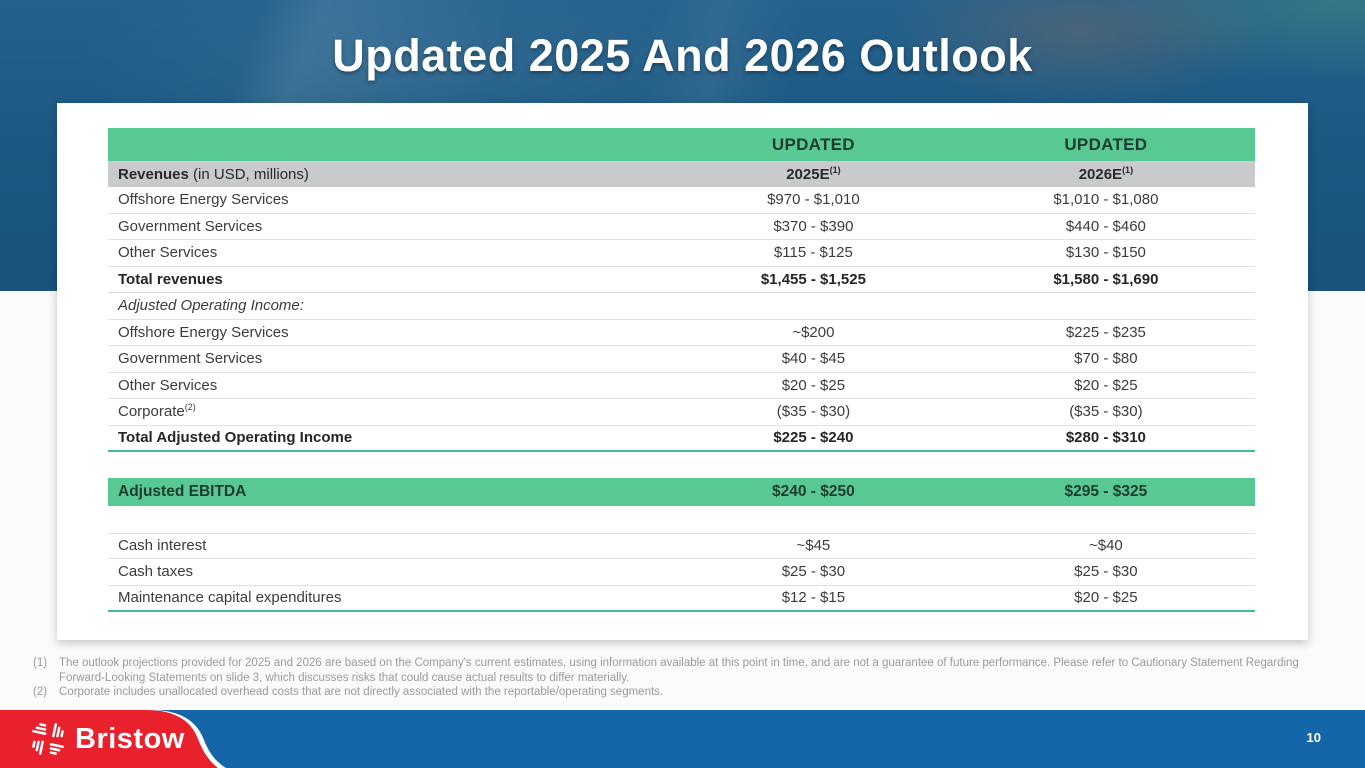 The width and height of the screenshot is (1365, 768). What do you see at coordinates (681, 572) in the screenshot?
I see `table-row: Cash taxes $25 - $30 $25 - $30` at bounding box center [681, 572].